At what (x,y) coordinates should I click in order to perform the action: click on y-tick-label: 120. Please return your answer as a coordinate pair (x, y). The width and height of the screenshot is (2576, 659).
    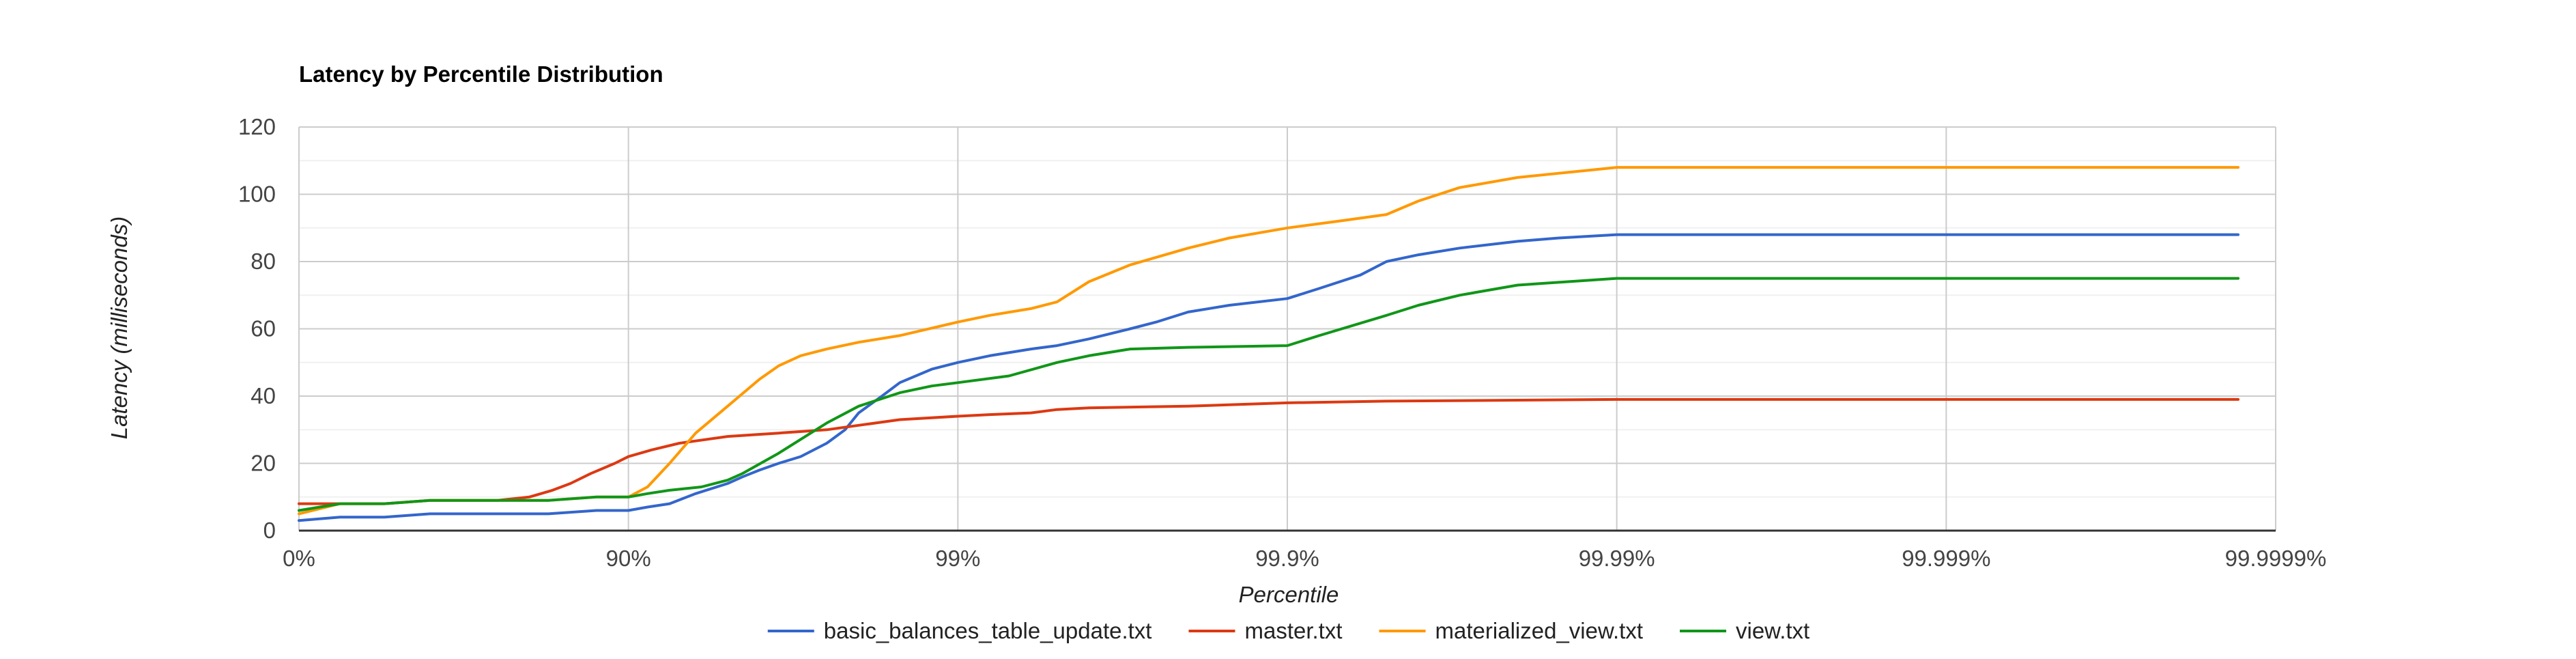
    Looking at the image, I should click on (257, 126).